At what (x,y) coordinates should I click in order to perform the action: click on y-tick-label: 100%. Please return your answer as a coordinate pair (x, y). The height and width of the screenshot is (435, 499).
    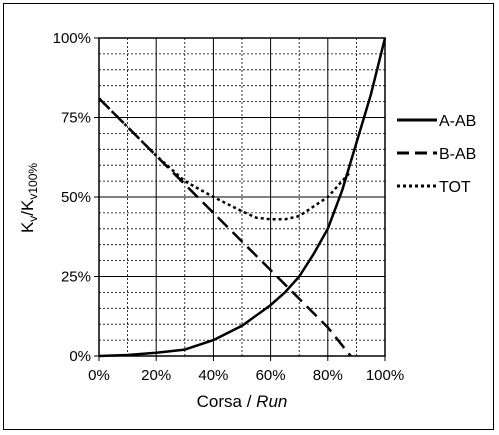
    Looking at the image, I should click on (72, 38).